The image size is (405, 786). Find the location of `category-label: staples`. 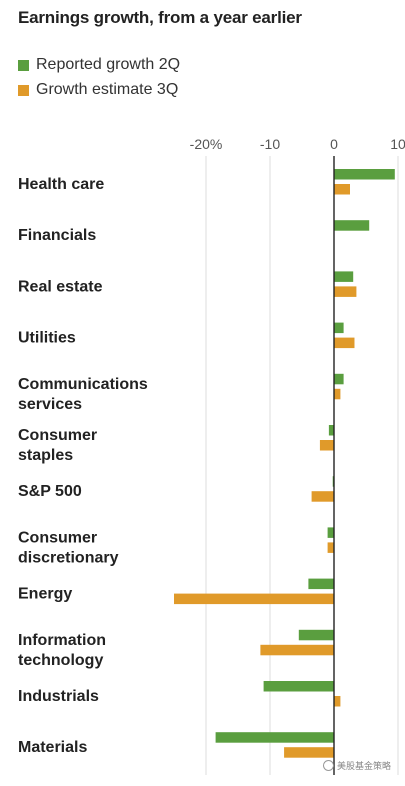

category-label: staples is located at coordinates (45, 455).